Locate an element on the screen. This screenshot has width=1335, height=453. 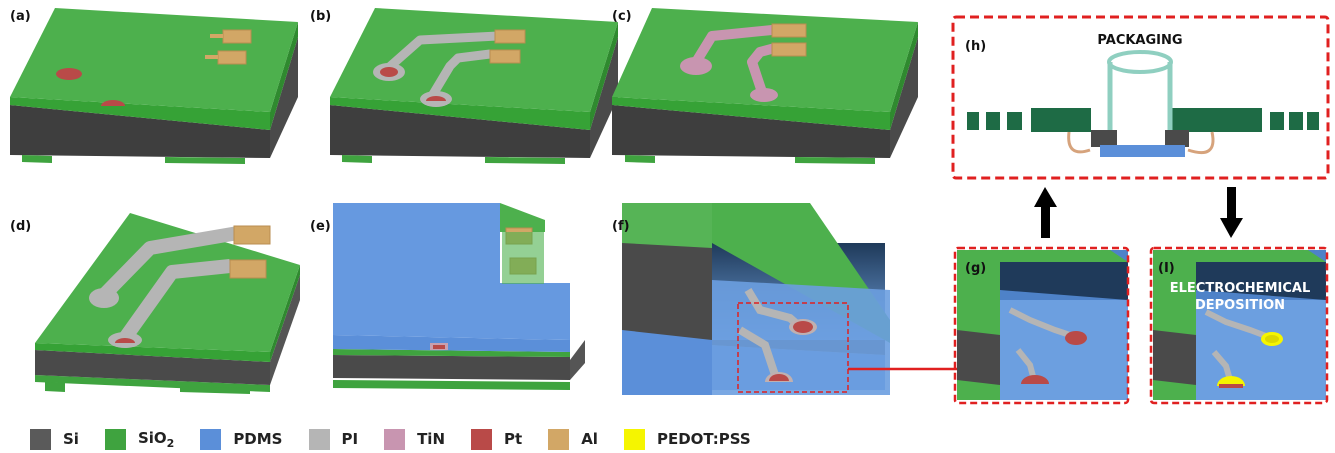
step-b-chip is located at coordinates (474, 86).